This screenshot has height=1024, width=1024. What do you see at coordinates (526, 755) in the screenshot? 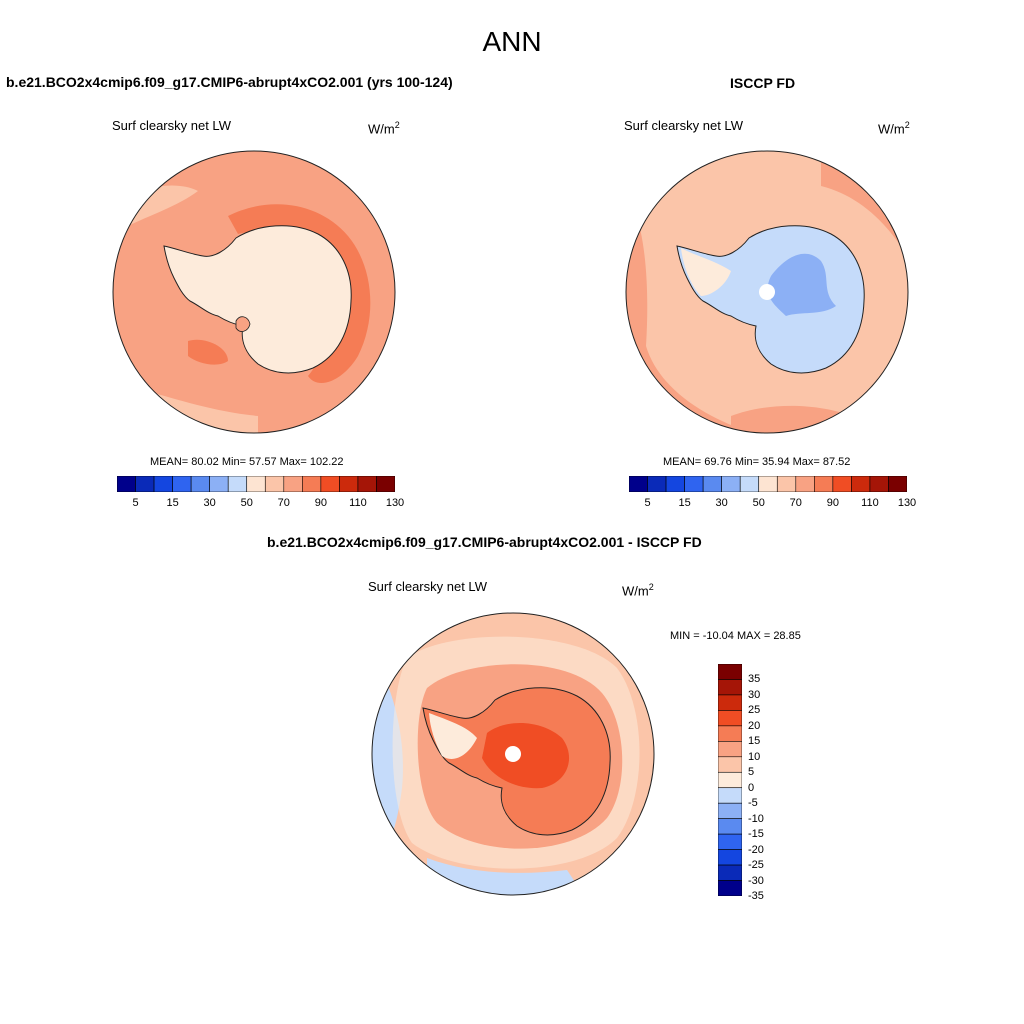
I see `diff-hot-core` at bounding box center [526, 755].